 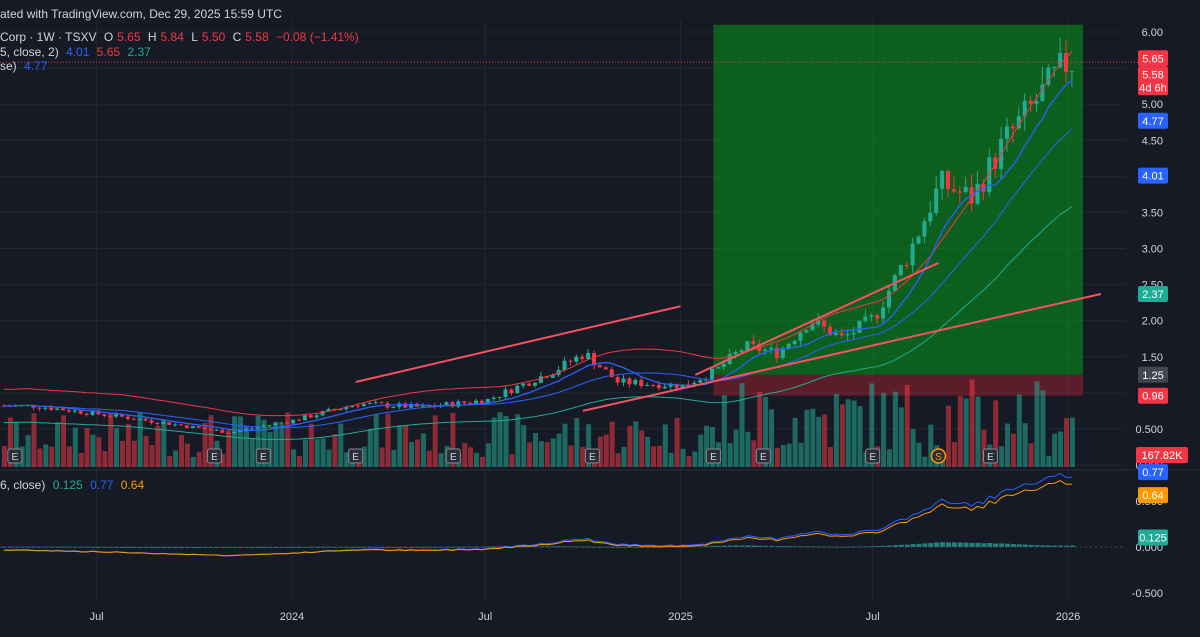 I want to click on price-tick: 2.00, so click(x=1152, y=322).